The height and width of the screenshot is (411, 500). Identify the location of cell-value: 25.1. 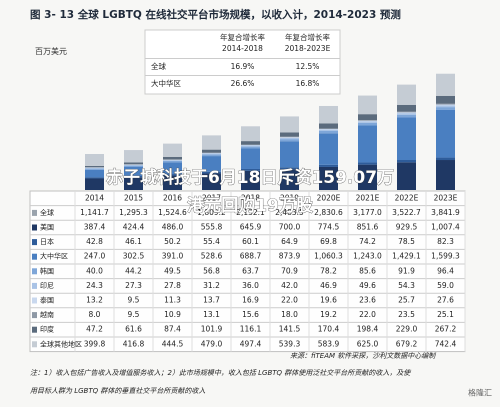
(445, 314).